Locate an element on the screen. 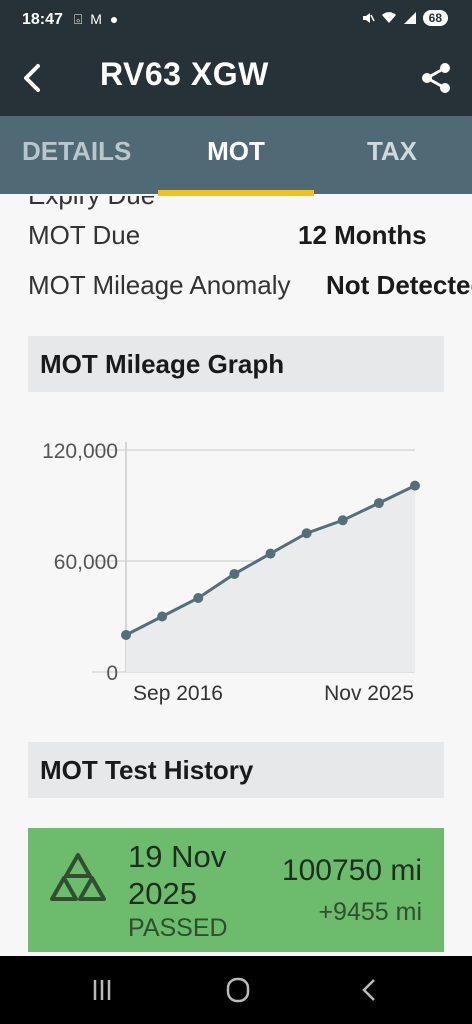 Image resolution: width=472 pixels, height=1024 pixels. mot-test-mileage: 100750 mi is located at coordinates (351, 870).